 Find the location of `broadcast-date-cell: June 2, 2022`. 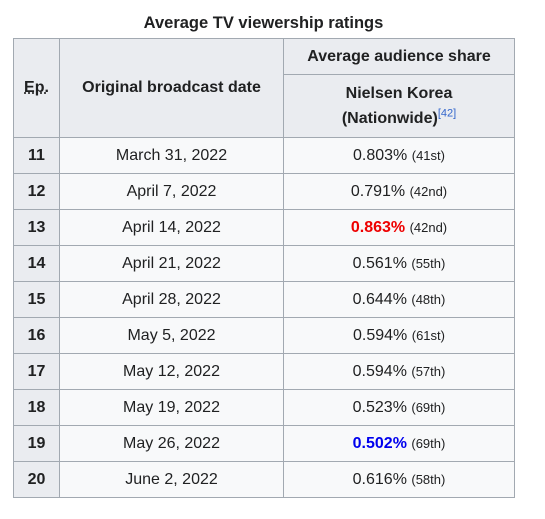

broadcast-date-cell: June 2, 2022 is located at coordinates (171, 479).